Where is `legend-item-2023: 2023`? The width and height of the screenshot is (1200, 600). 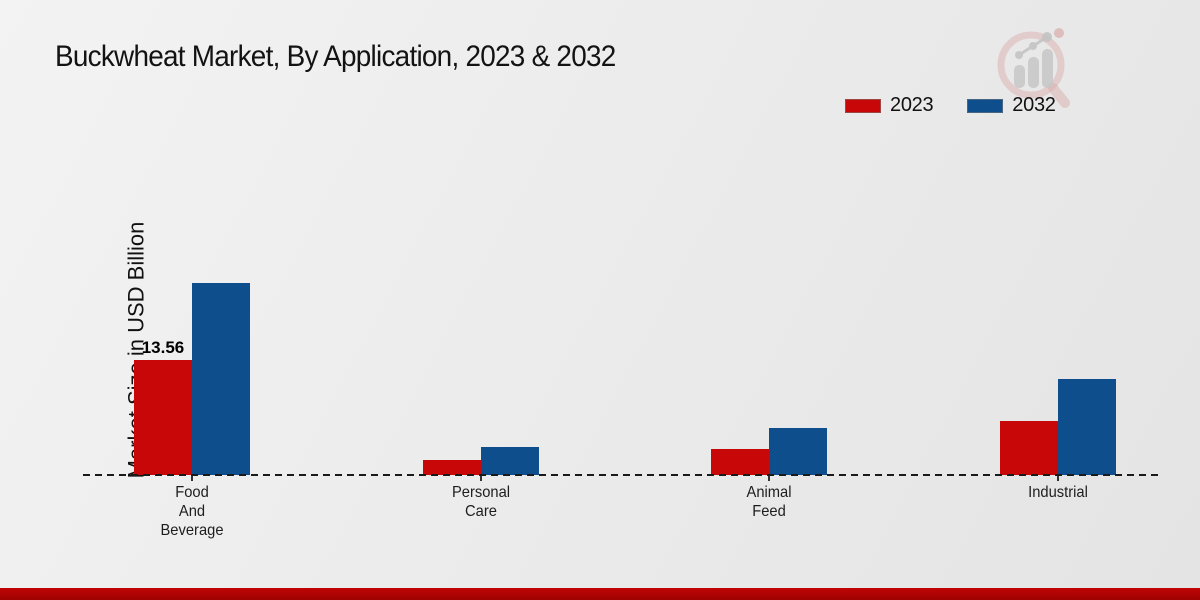
legend-item-2023: 2023 is located at coordinates (889, 105).